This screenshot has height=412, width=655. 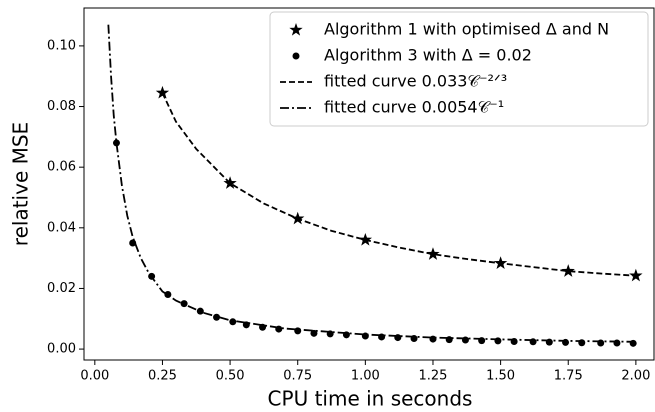 I want to click on x-tick-label: 2.00, so click(x=635, y=376).